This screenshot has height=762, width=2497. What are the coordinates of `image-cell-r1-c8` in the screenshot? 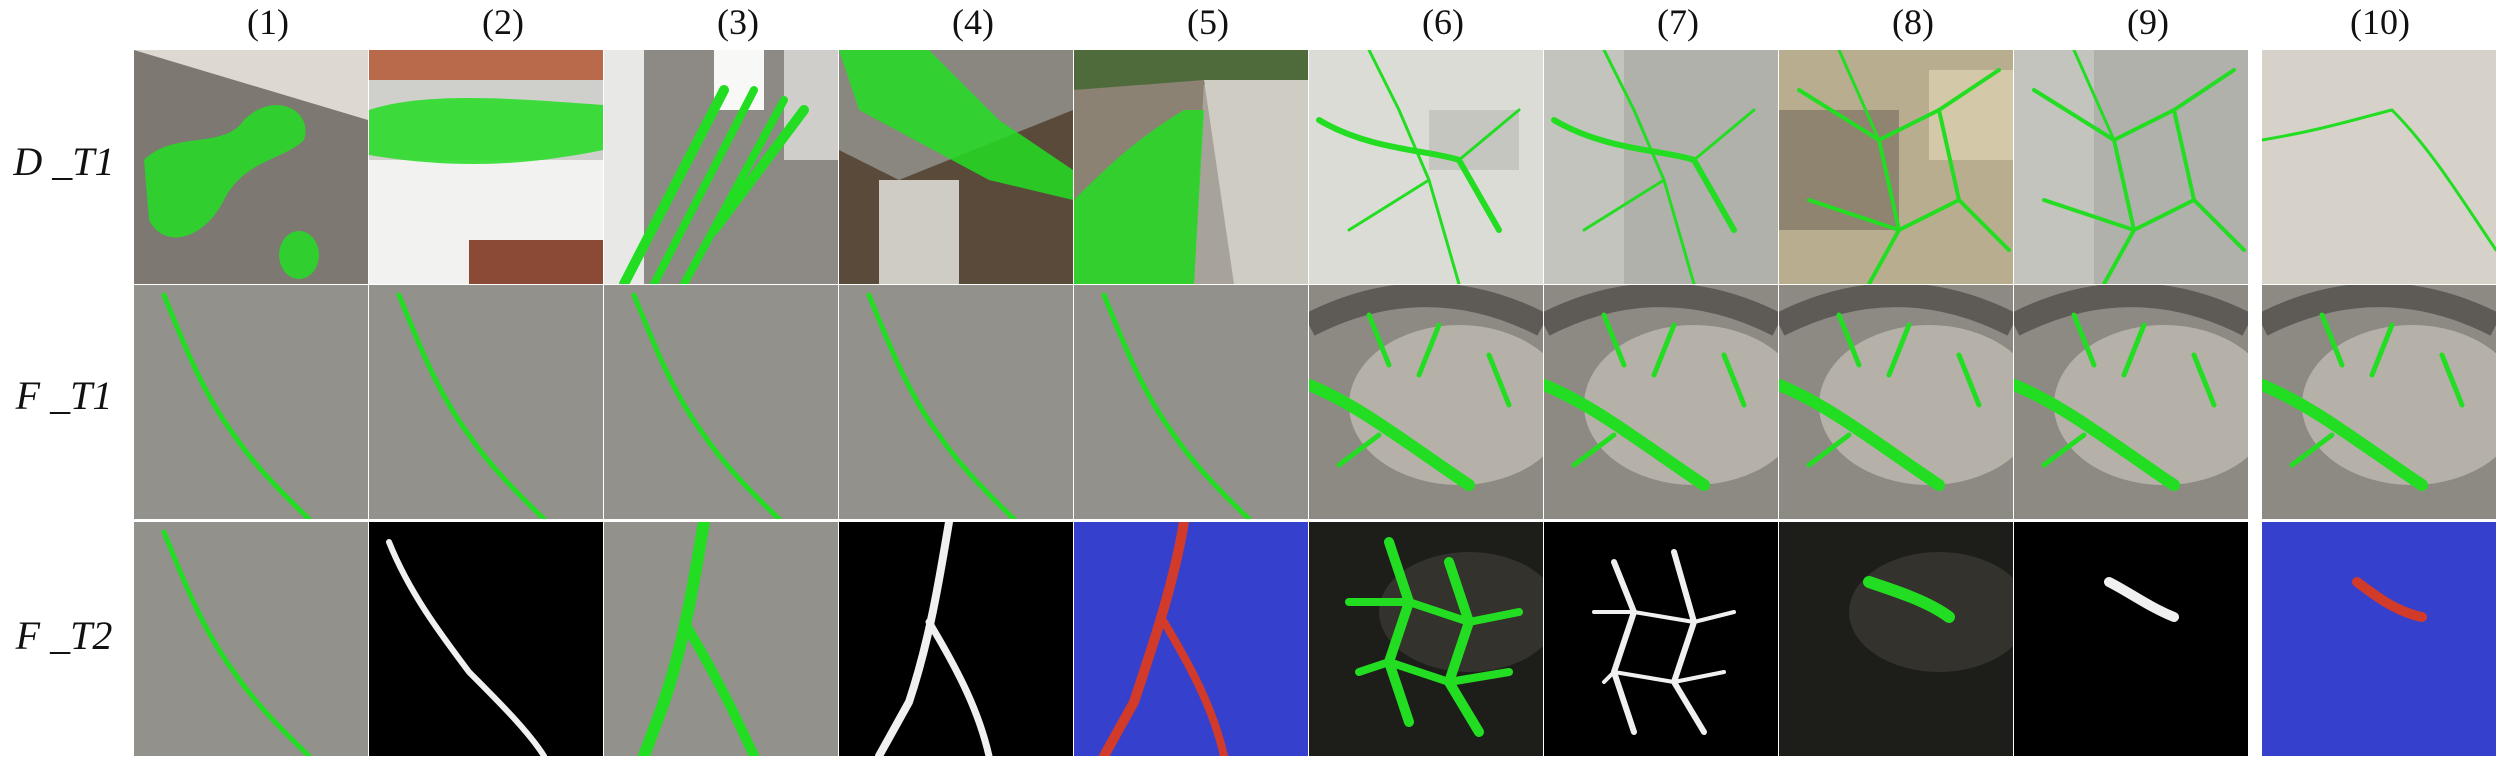 It's located at (1896, 167).